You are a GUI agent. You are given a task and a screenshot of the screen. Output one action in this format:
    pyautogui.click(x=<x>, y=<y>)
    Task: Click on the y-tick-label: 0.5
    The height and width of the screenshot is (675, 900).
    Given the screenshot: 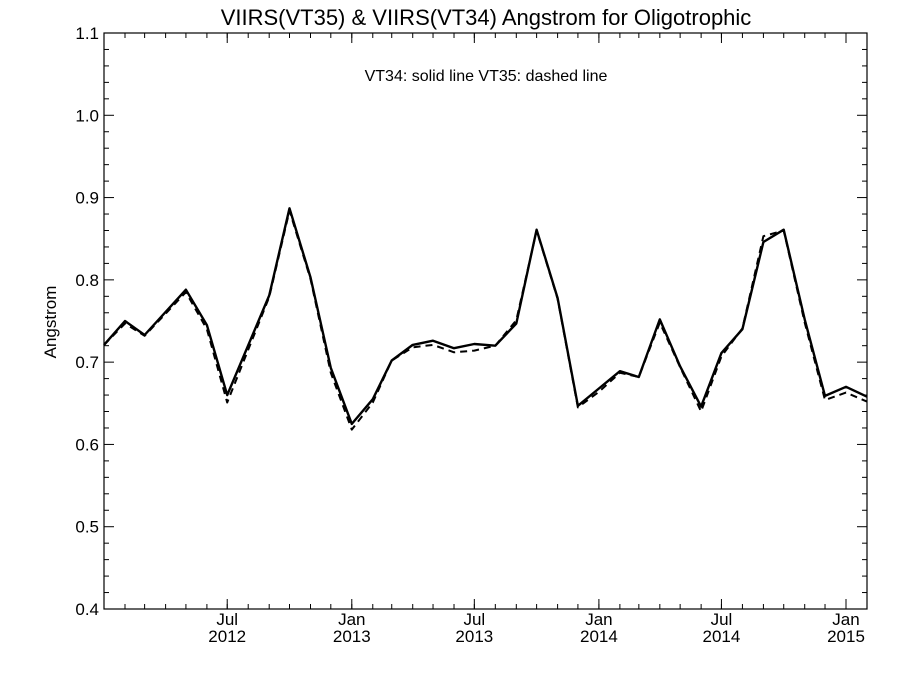 What is the action you would take?
    pyautogui.click(x=87, y=527)
    